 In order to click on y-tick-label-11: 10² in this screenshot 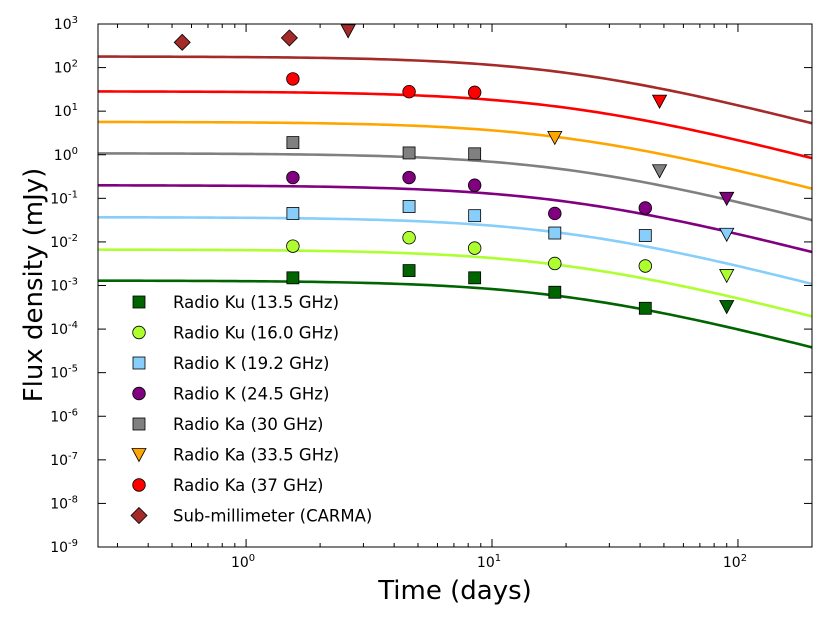, I will do `click(66, 68)`.